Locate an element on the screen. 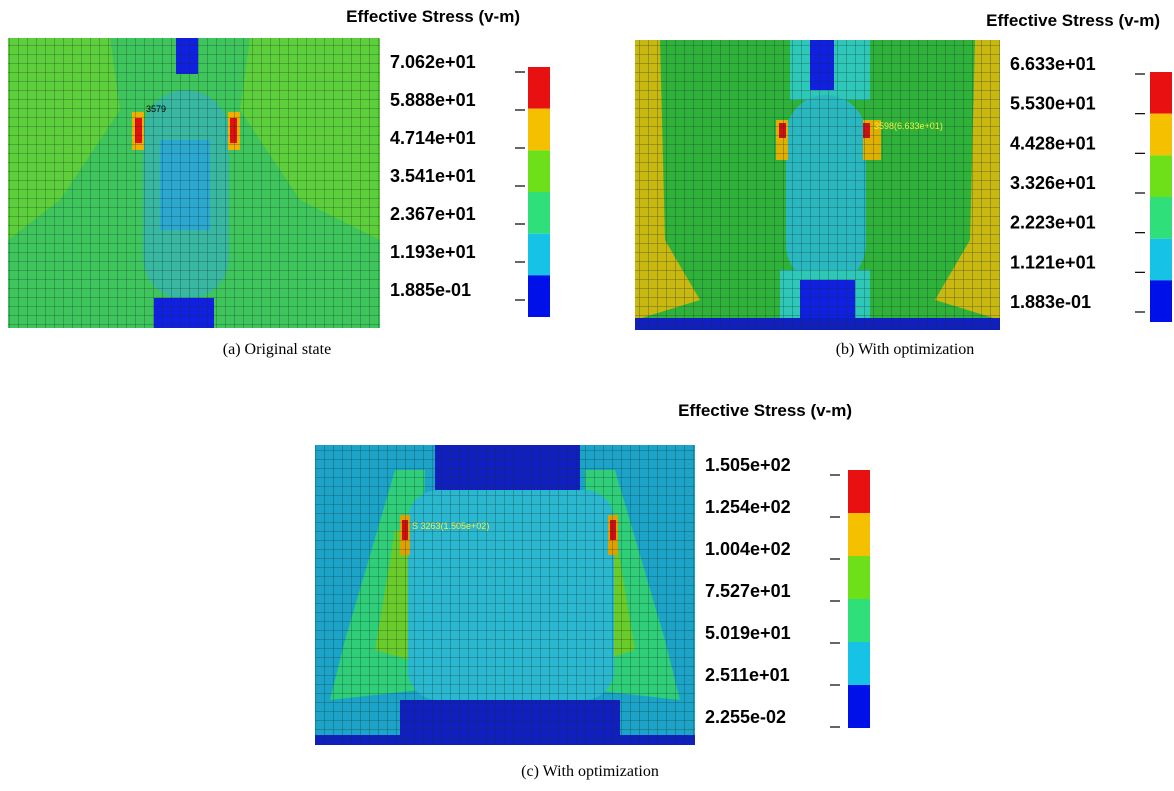 This screenshot has width=1174, height=791. colorbar-label: 3.326e+01 is located at coordinates (1053, 183).